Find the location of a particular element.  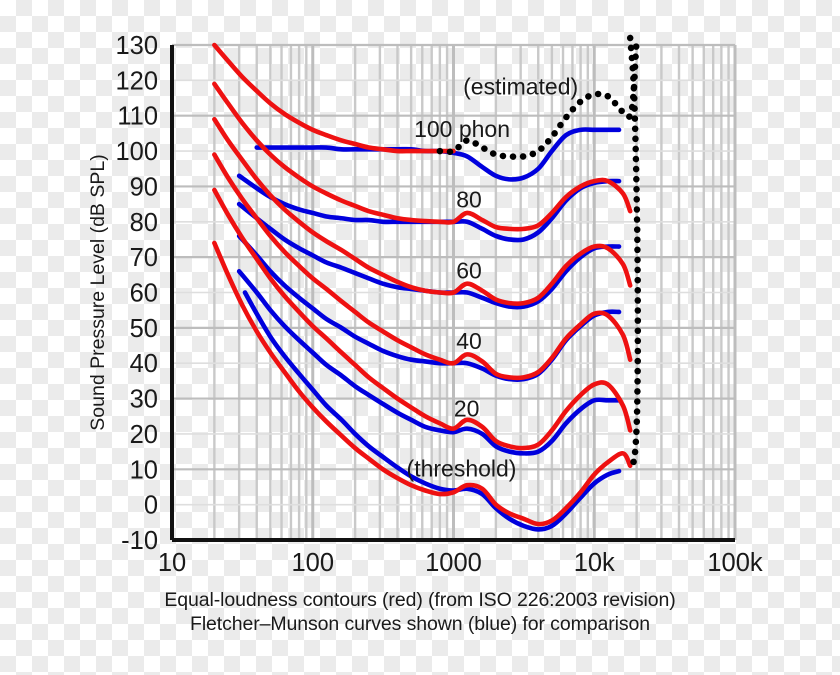

y-tick-label: 90 is located at coordinates (144, 187).